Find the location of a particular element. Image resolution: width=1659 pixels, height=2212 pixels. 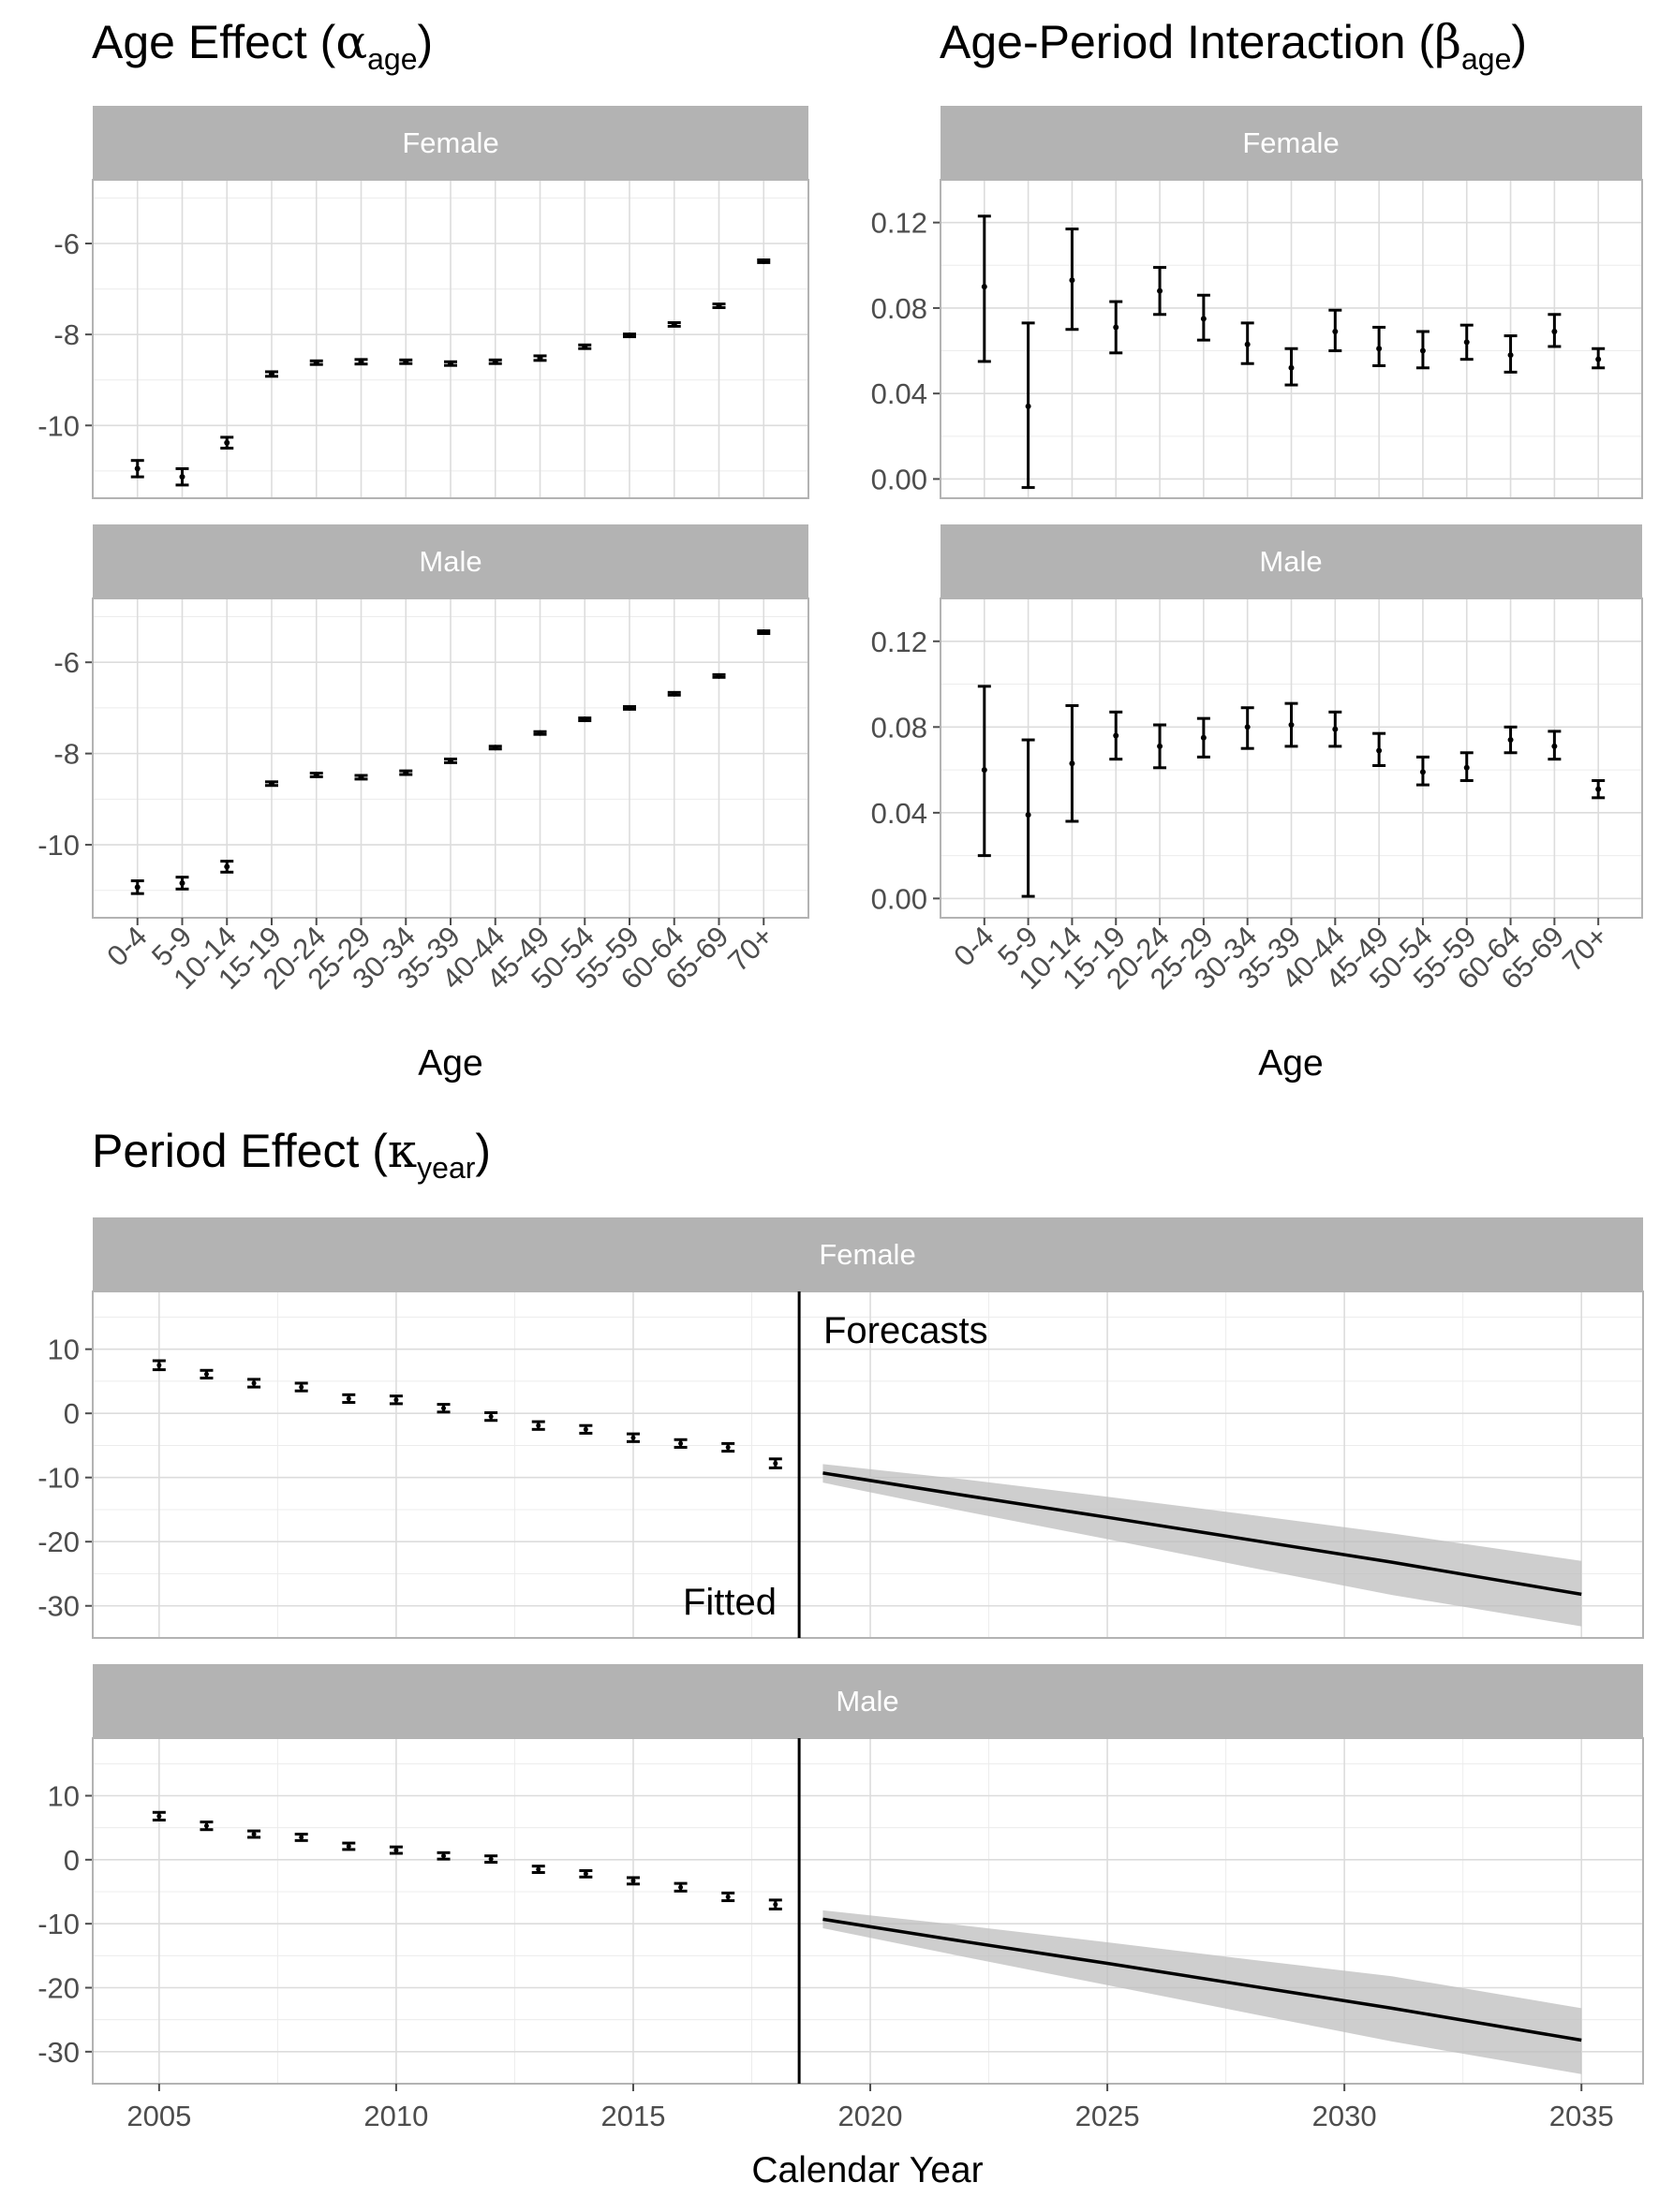

period-y-tick-label: 0 is located at coordinates (72, 1860).